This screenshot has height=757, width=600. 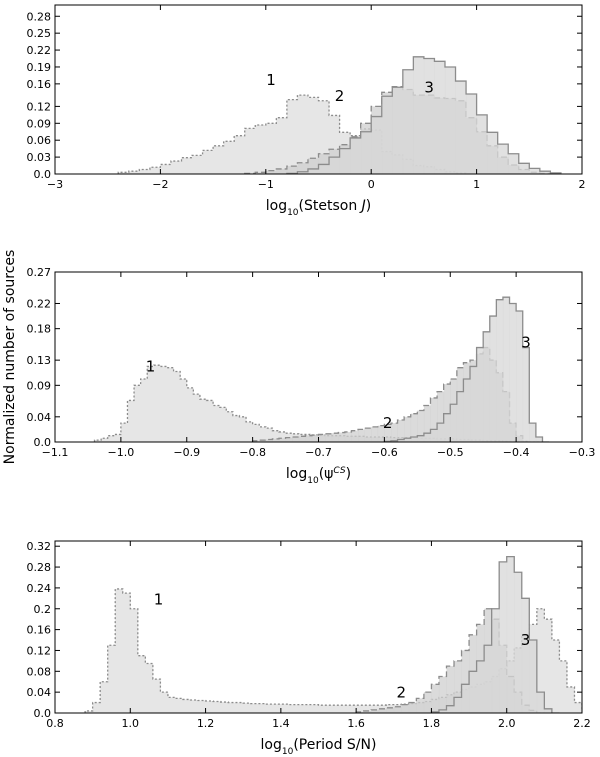 What do you see at coordinates (582, 184) in the screenshot?
I see `x-tick-label: 2` at bounding box center [582, 184].